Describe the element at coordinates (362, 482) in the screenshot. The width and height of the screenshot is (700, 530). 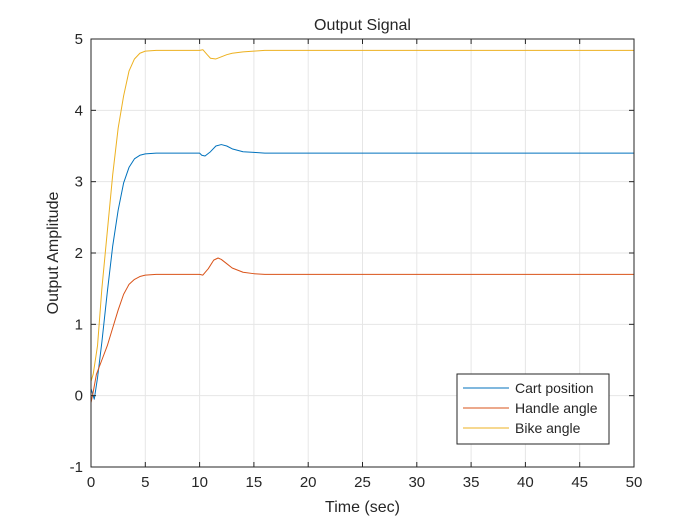
I see `x-tick-label: 25` at that location.